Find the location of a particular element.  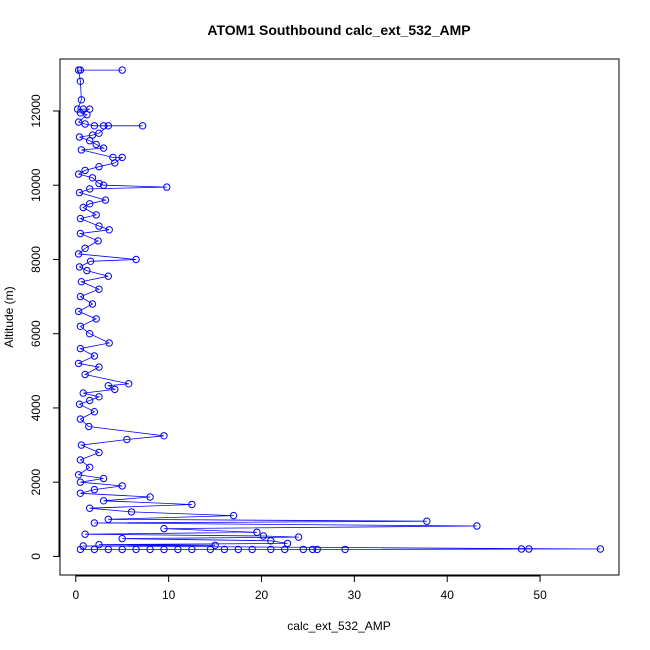

y-tick-label: 8000 is located at coordinates (36, 259).